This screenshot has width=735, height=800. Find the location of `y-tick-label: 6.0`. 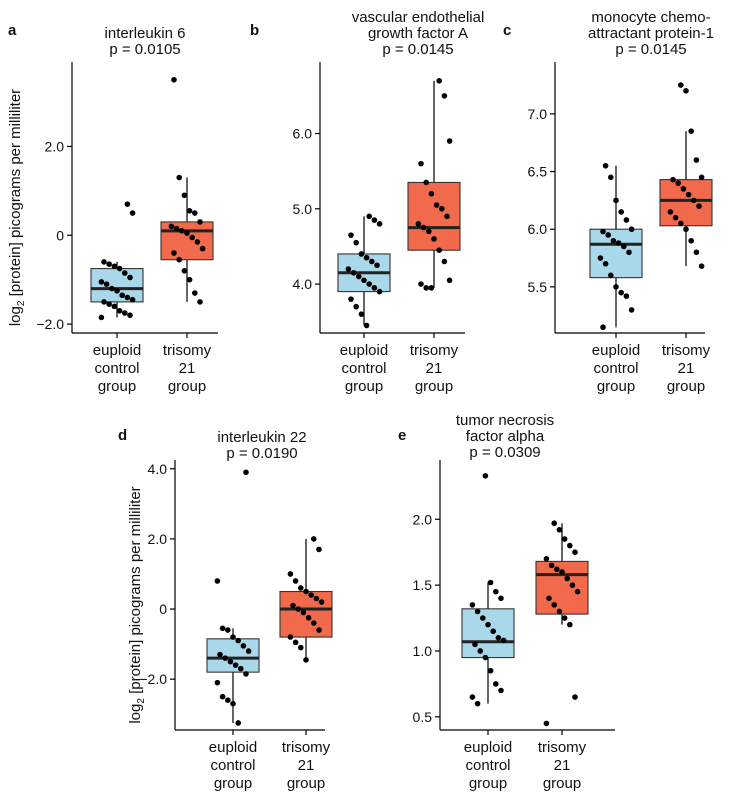

y-tick-label: 6.0 is located at coordinates (303, 134).